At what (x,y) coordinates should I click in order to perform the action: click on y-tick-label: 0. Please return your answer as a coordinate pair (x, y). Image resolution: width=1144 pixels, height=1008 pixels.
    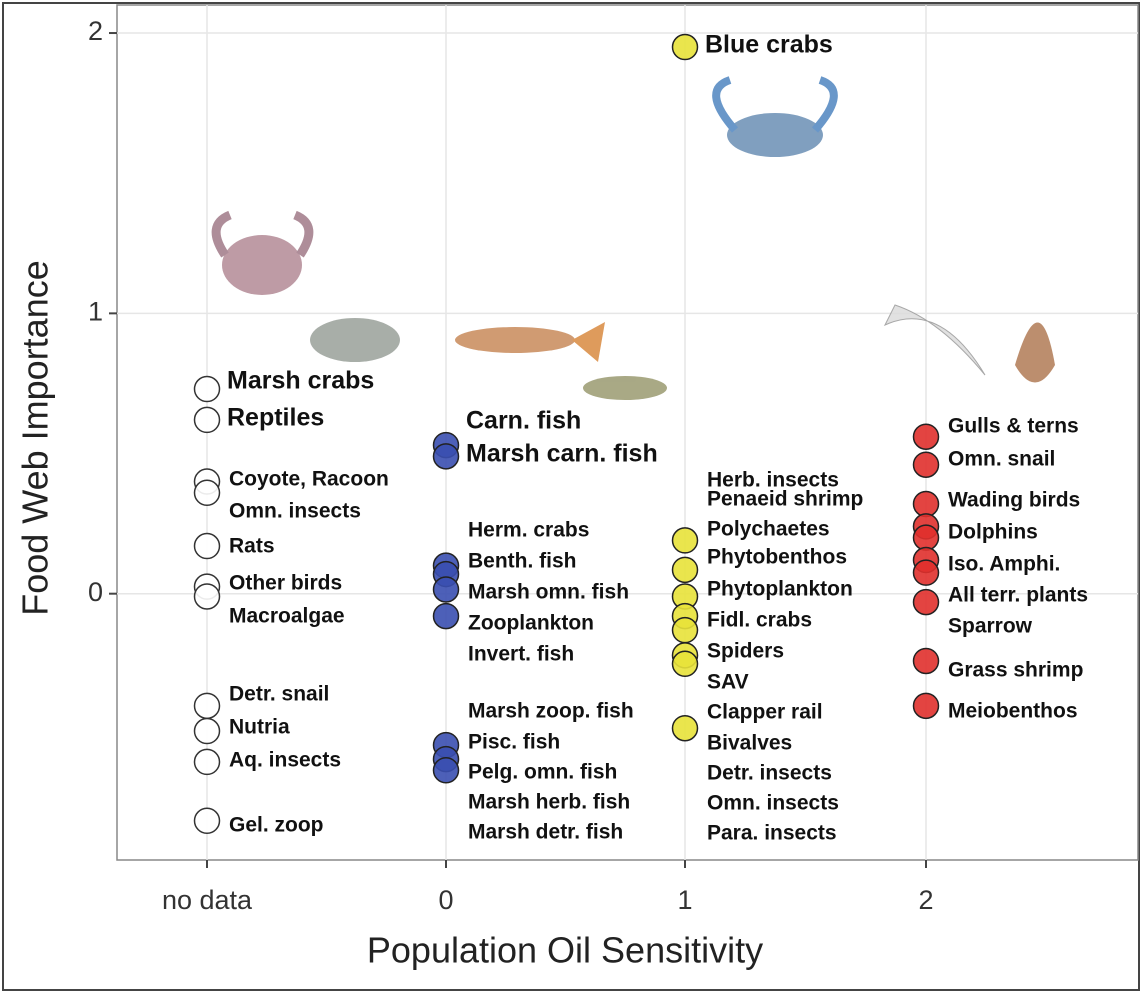
    Looking at the image, I should click on (95, 592).